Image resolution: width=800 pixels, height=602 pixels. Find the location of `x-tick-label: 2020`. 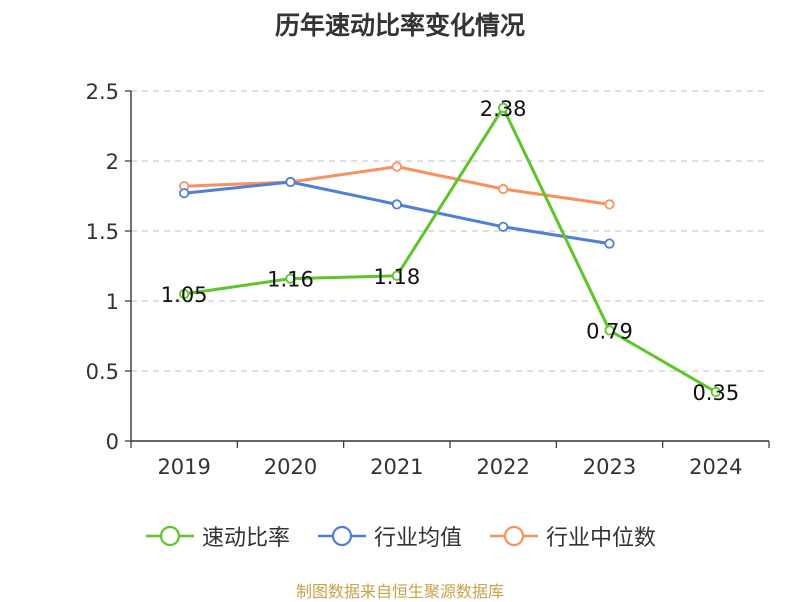

x-tick-label: 2020 is located at coordinates (290, 467).